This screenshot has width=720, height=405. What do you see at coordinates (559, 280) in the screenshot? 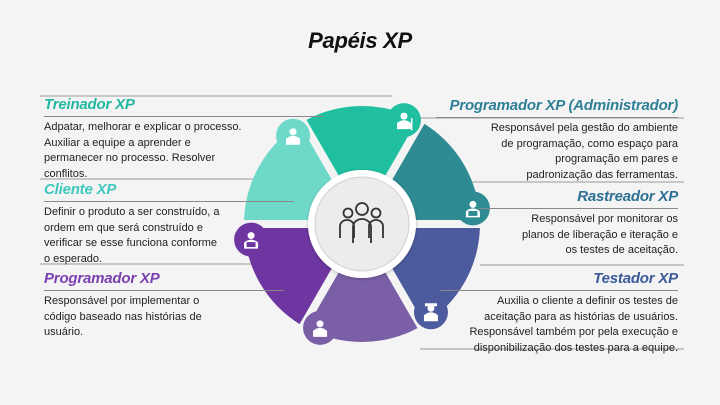
I see `role-testador-title: Testador XP` at bounding box center [559, 280].